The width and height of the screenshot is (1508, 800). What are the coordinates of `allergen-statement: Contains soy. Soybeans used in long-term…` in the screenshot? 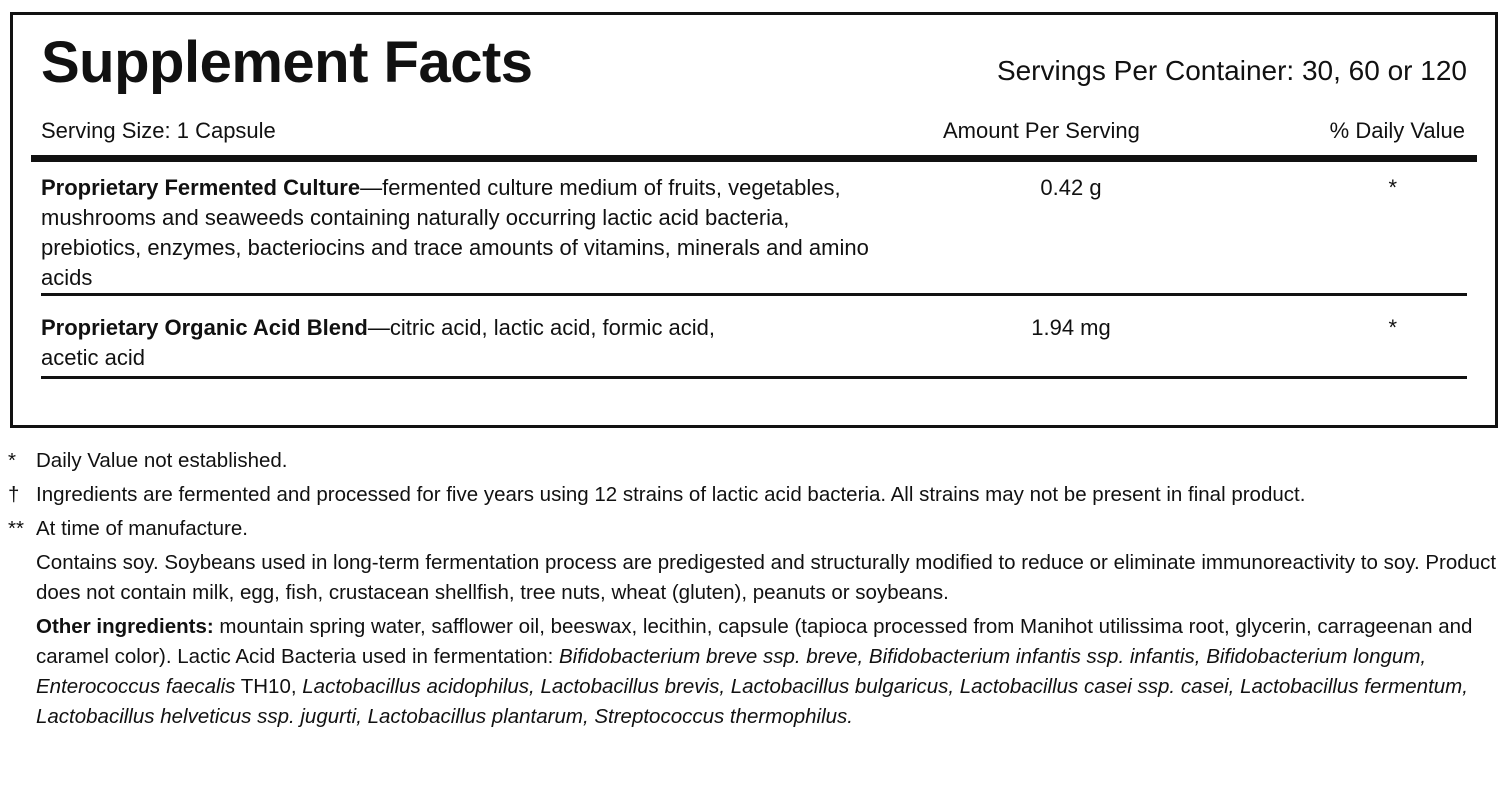 It's located at (753, 578).